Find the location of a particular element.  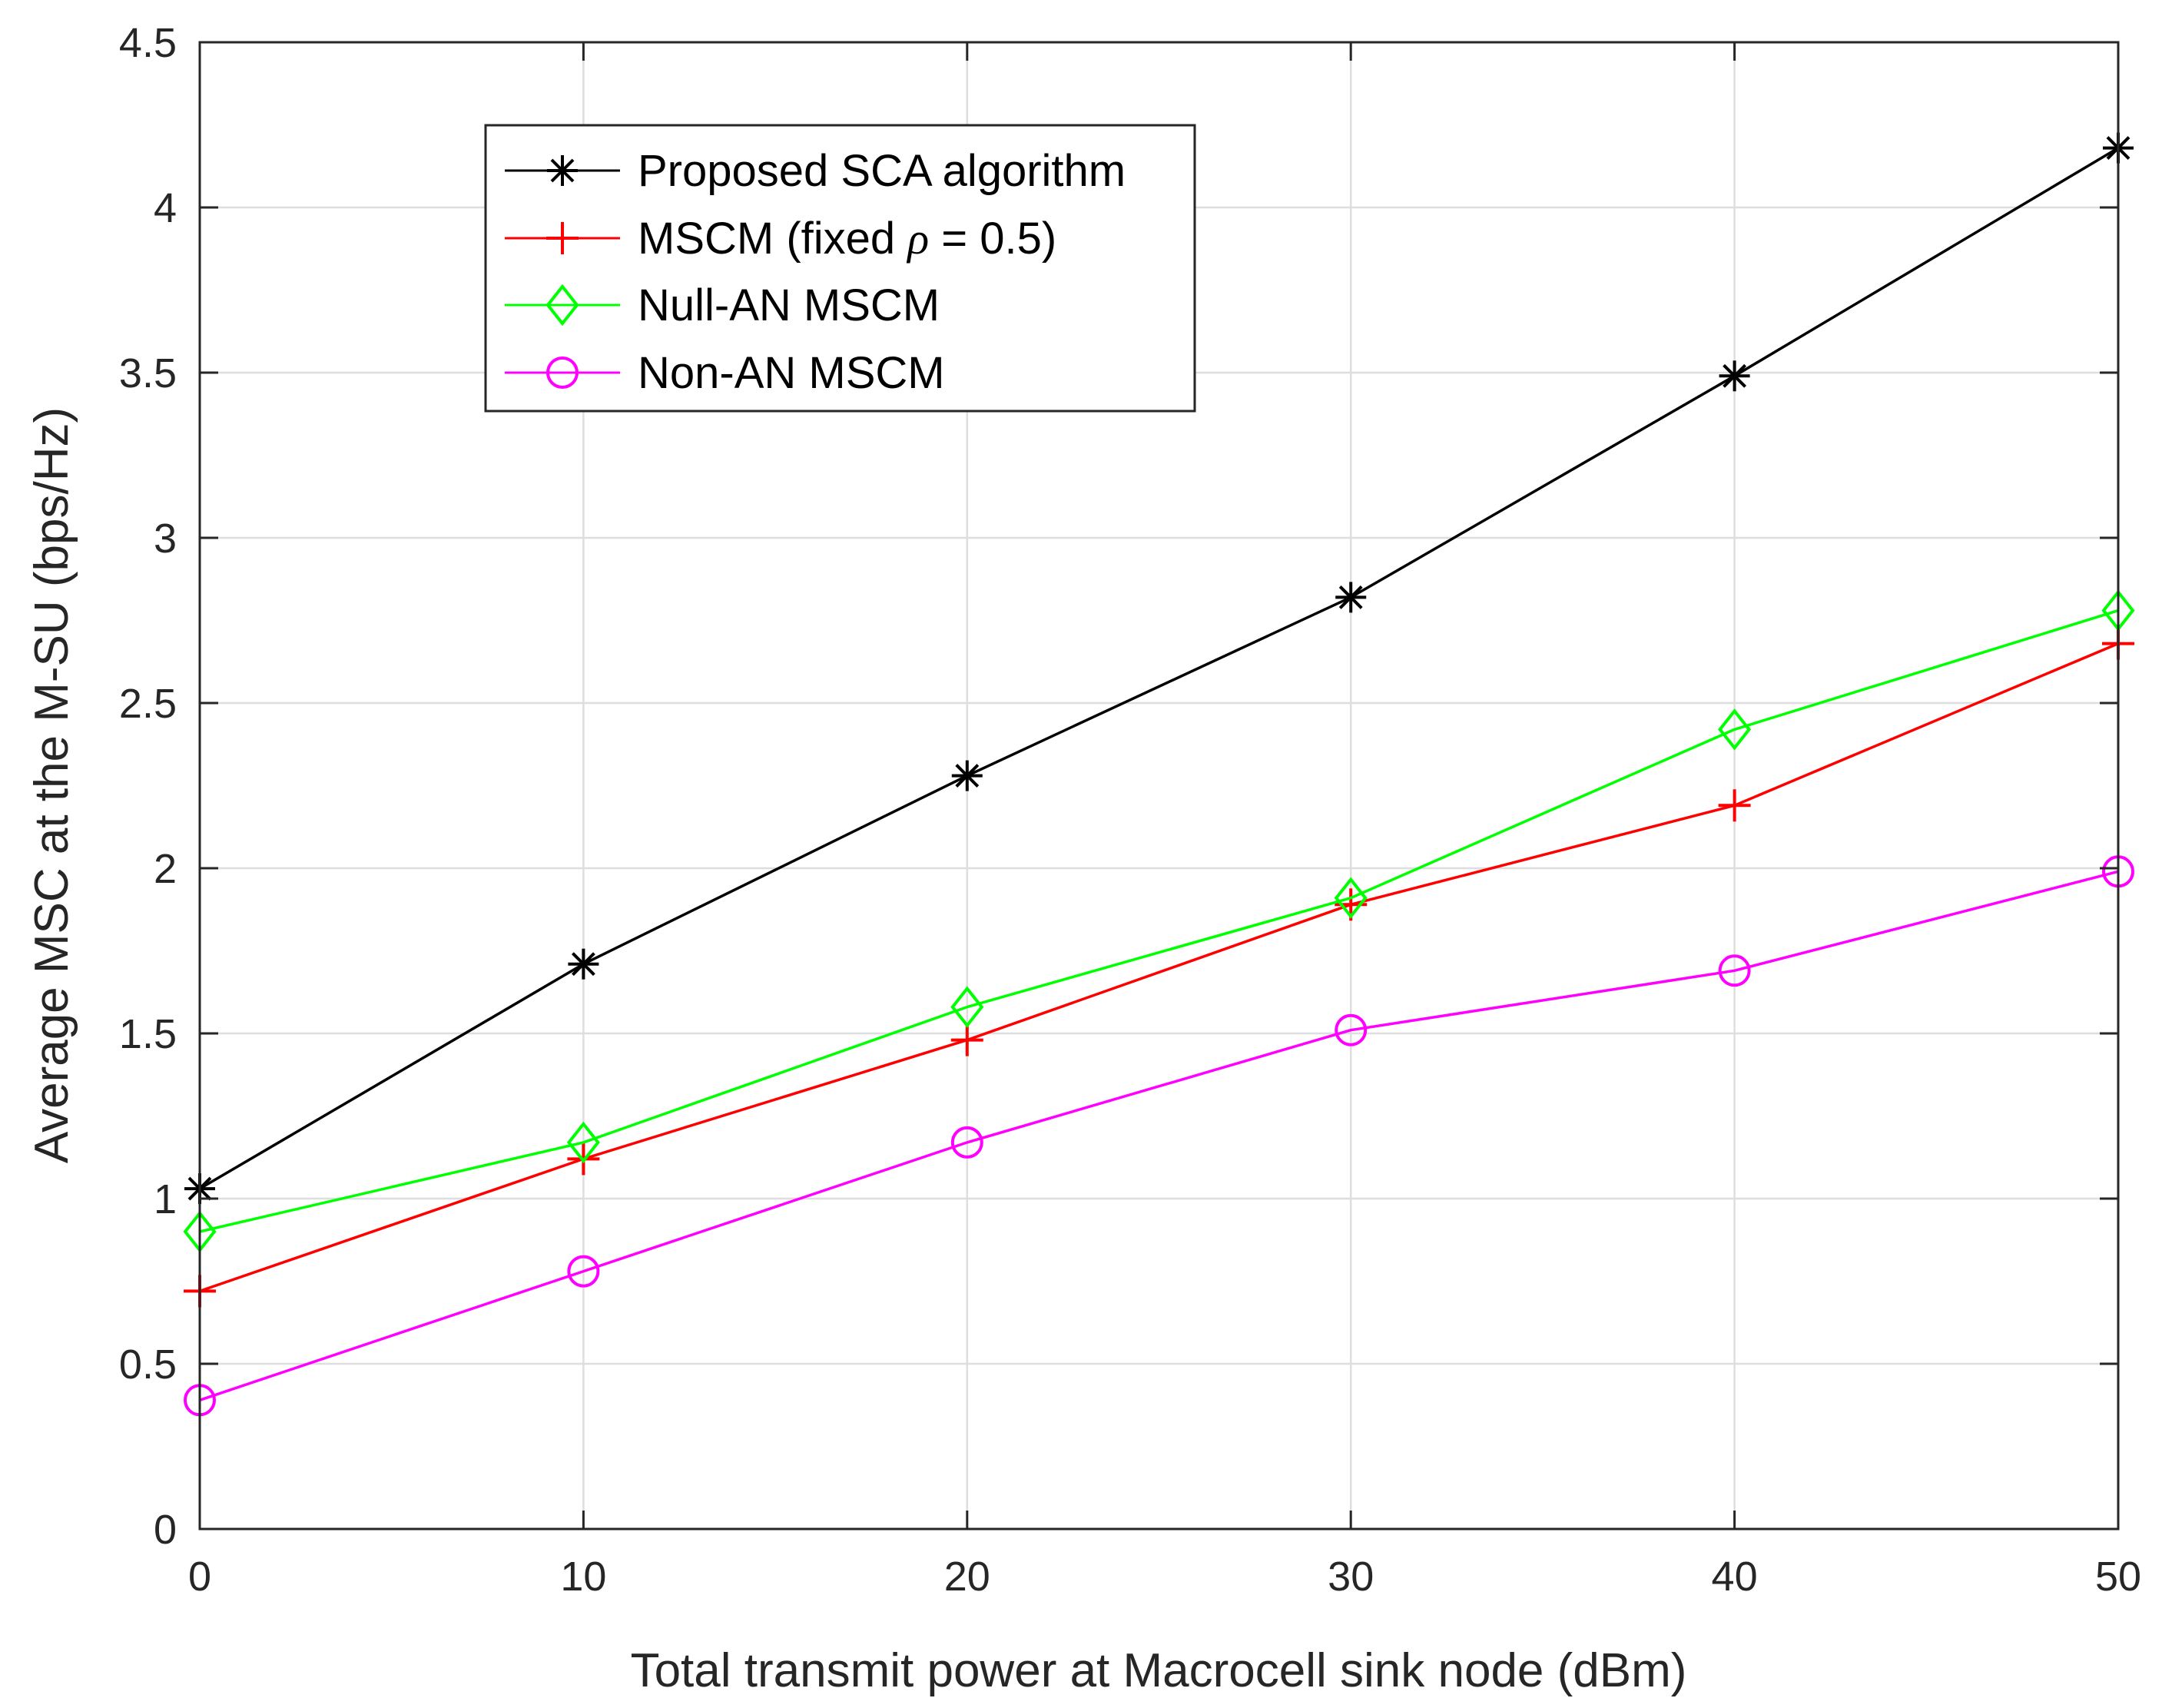

legend-marker-plus is located at coordinates (562, 238).